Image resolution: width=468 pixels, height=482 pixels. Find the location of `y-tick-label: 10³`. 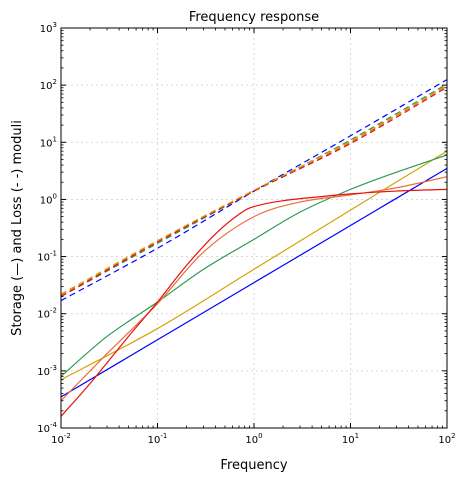

y-tick-label: 10³ is located at coordinates (48, 28).